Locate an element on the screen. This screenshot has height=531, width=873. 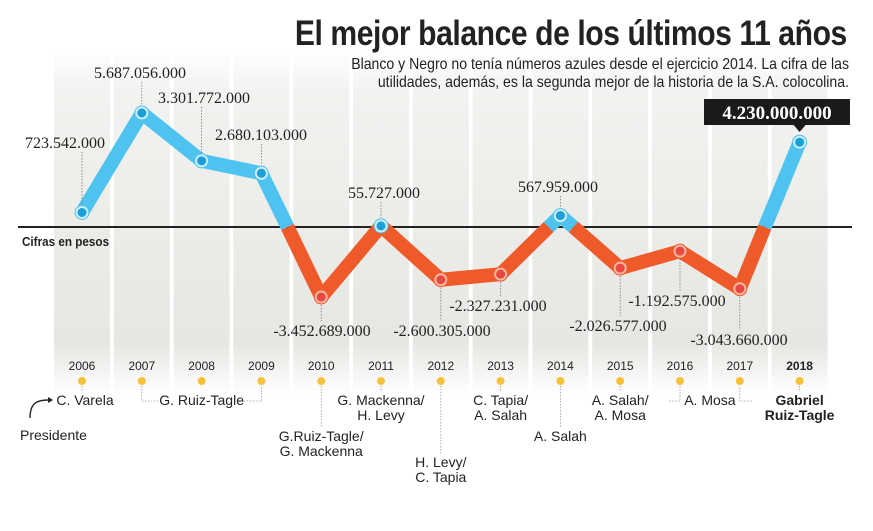
value-label-highlight: 4.230.000.000 is located at coordinates (776, 113).